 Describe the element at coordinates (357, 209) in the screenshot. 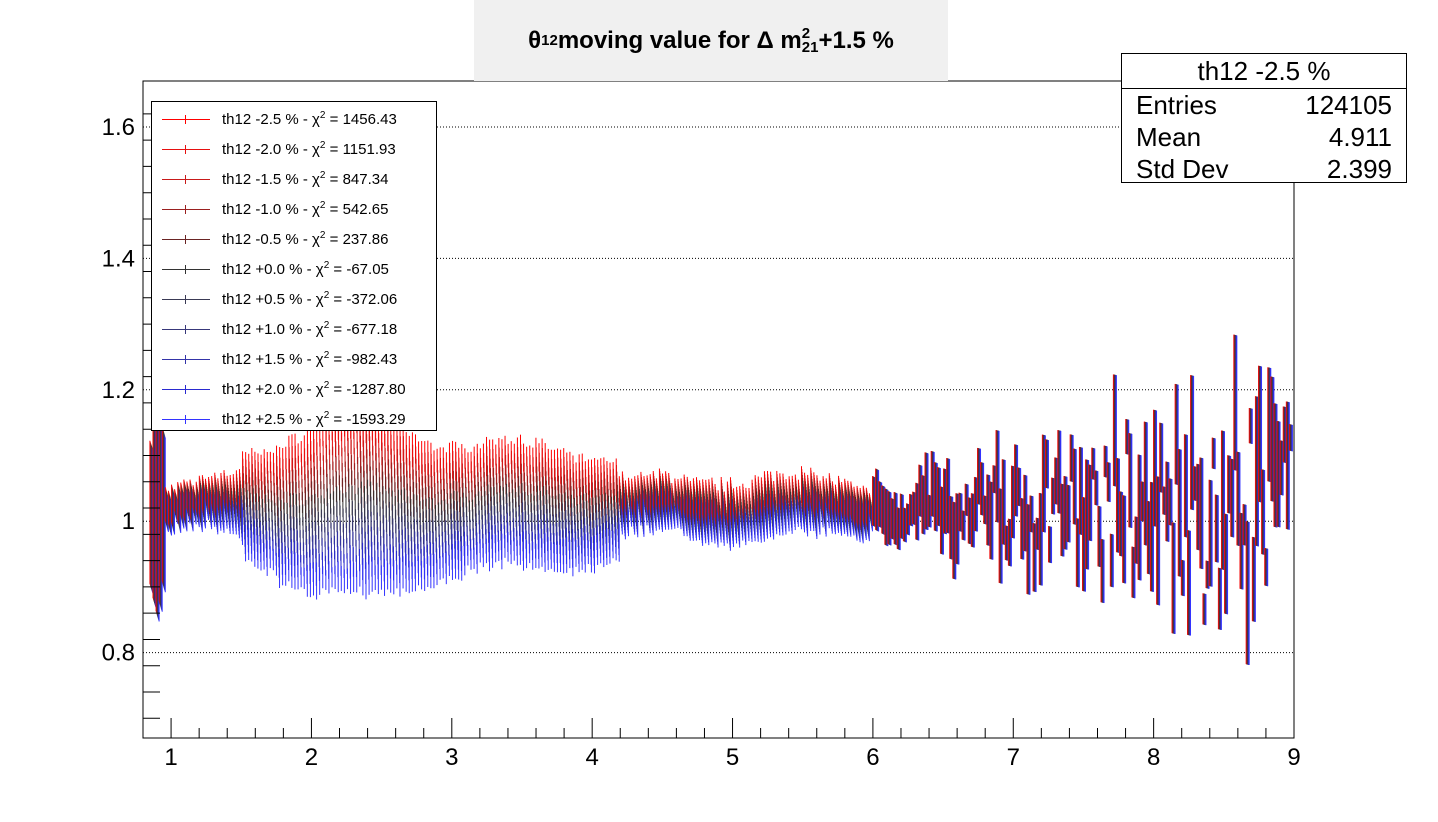

I see `legend-chi-value: = 542.65` at that location.